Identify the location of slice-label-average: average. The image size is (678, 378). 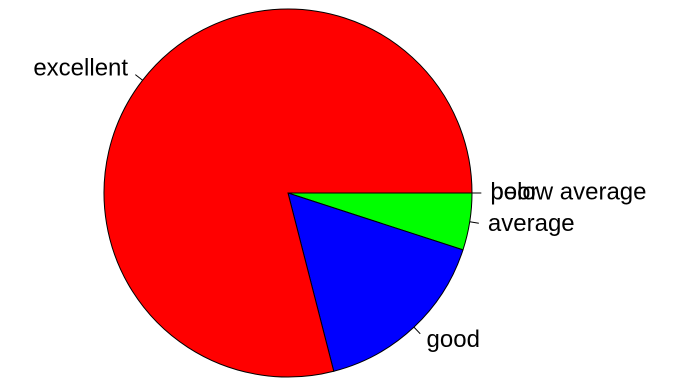
(531, 223).